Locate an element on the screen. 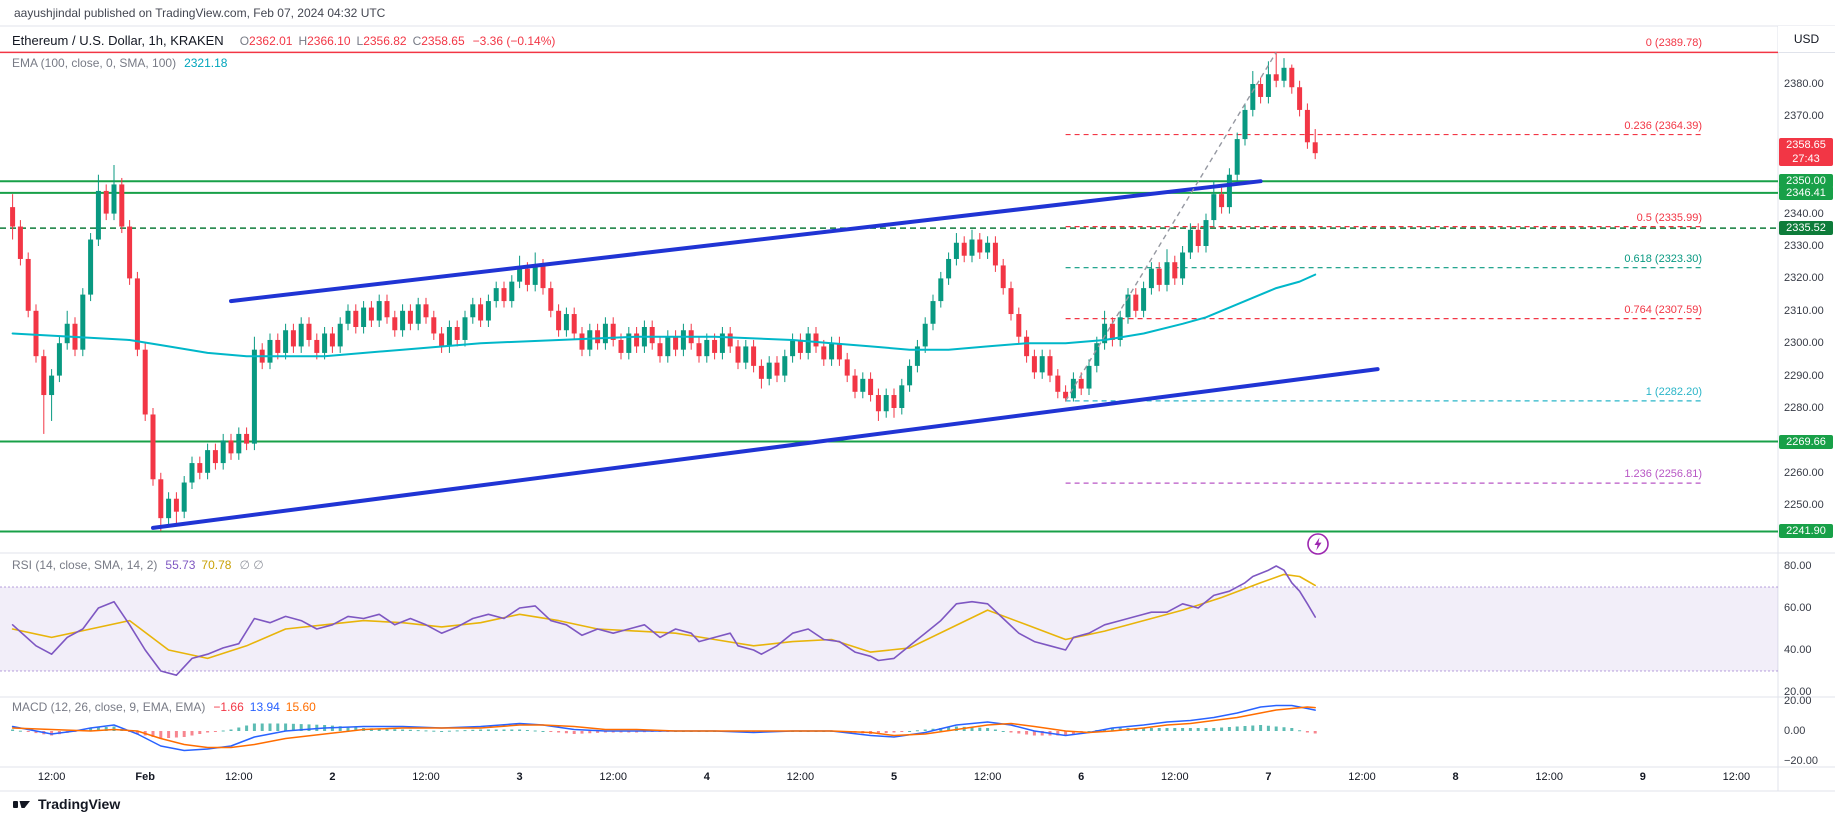 The width and height of the screenshot is (1835, 827). ema-legend-value: 2321.18 is located at coordinates (206, 63).